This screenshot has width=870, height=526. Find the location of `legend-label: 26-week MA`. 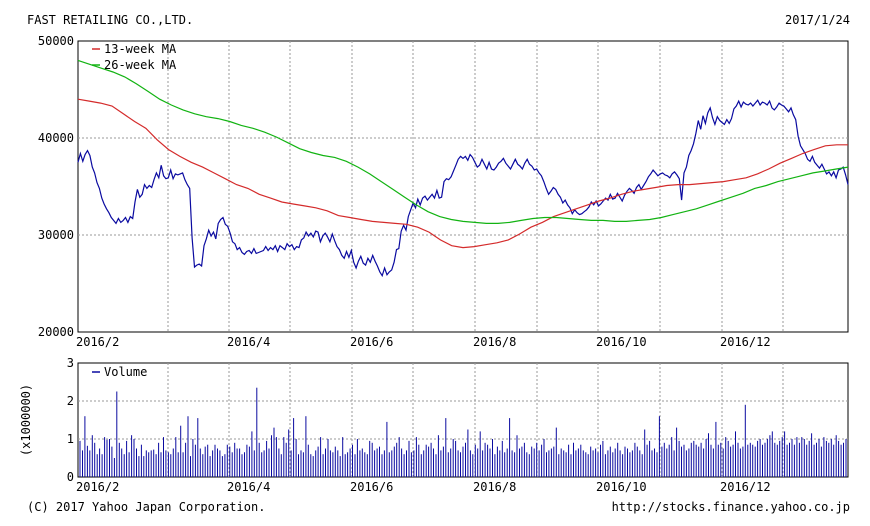

legend-label: 26-week MA is located at coordinates (140, 65).